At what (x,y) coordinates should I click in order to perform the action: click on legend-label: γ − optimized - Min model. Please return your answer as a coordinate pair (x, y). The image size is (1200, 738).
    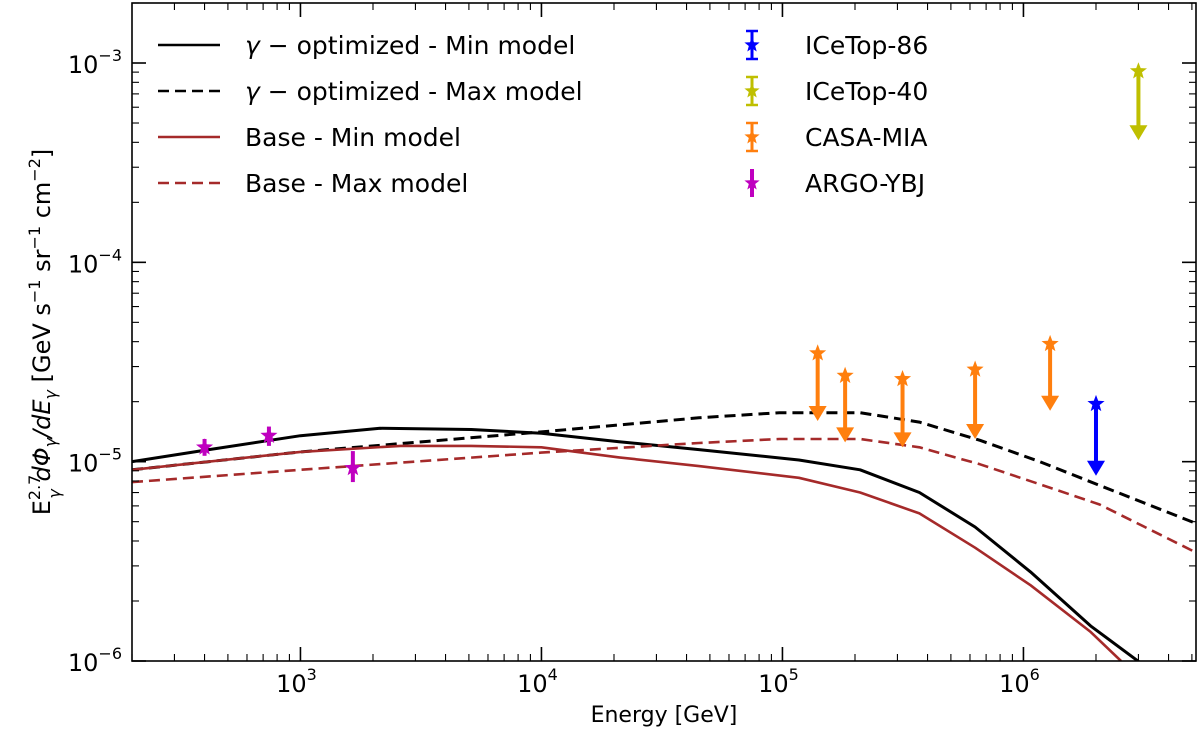
    Looking at the image, I should click on (410, 45).